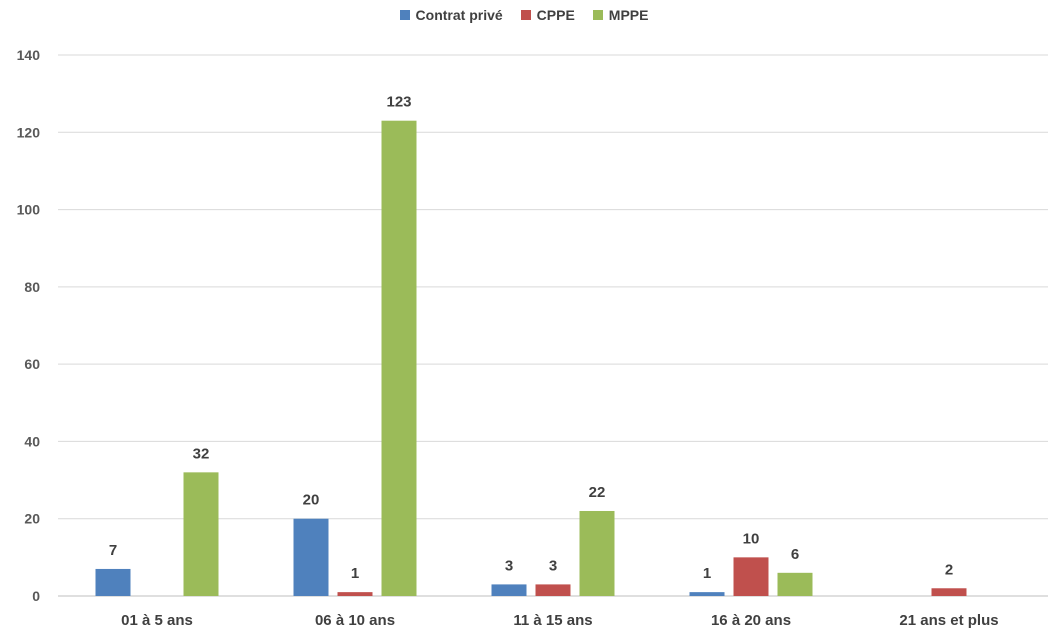 The height and width of the screenshot is (629, 1048). Describe the element at coordinates (404, 15) in the screenshot. I see `legend-swatch-contrat-prive` at that location.